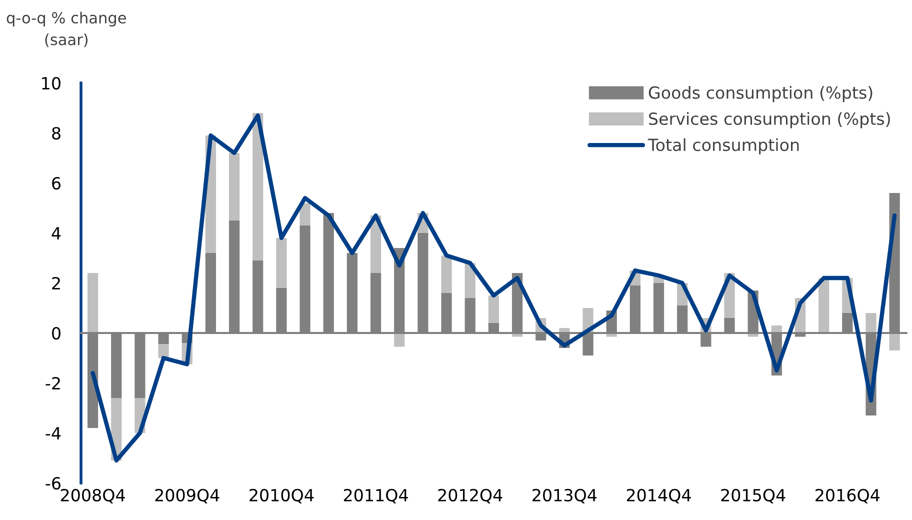 This screenshot has height=520, width=912. I want to click on x-tick-label: 2012Q4, so click(470, 496).